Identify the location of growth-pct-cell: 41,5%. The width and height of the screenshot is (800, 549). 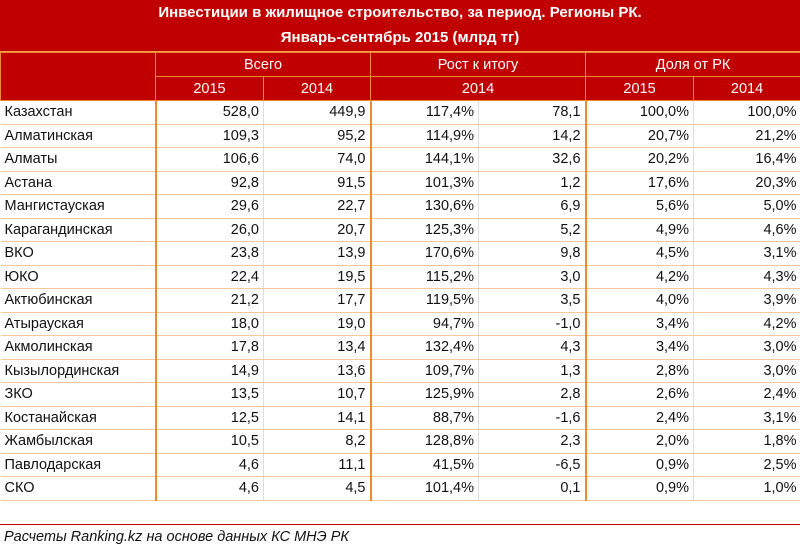
(424, 465).